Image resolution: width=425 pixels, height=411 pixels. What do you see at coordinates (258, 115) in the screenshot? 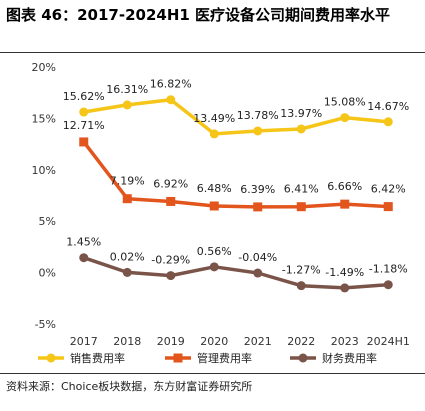
I see `data-label: 13.78%` at bounding box center [258, 115].